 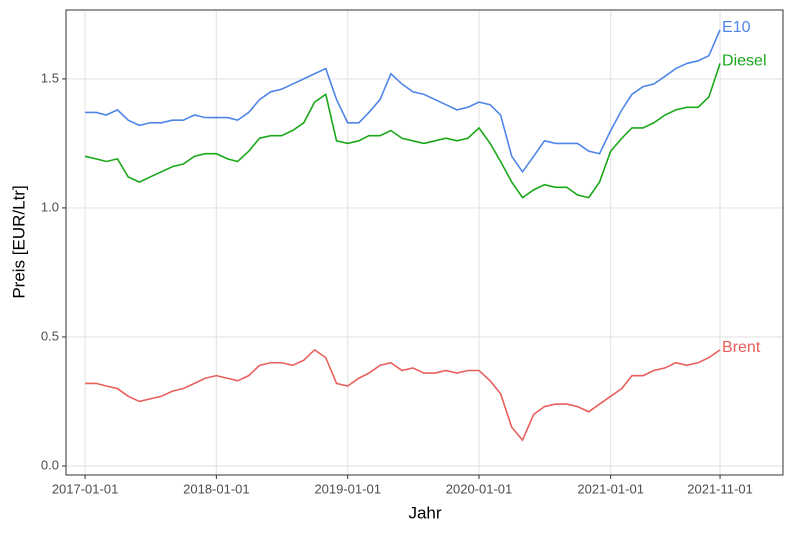 I want to click on line-series, so click(x=403, y=395).